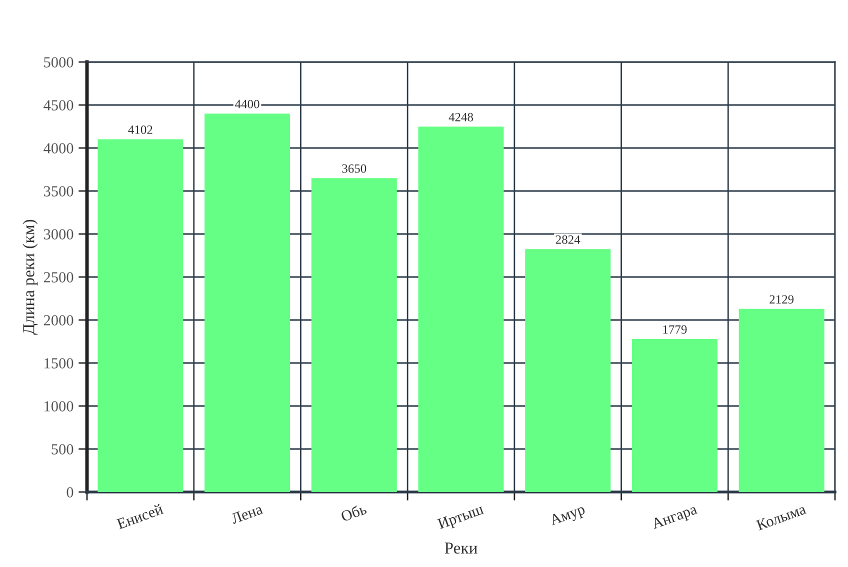 The width and height of the screenshot is (848, 567). I want to click on y-tick-label: 1500, so click(59, 363).